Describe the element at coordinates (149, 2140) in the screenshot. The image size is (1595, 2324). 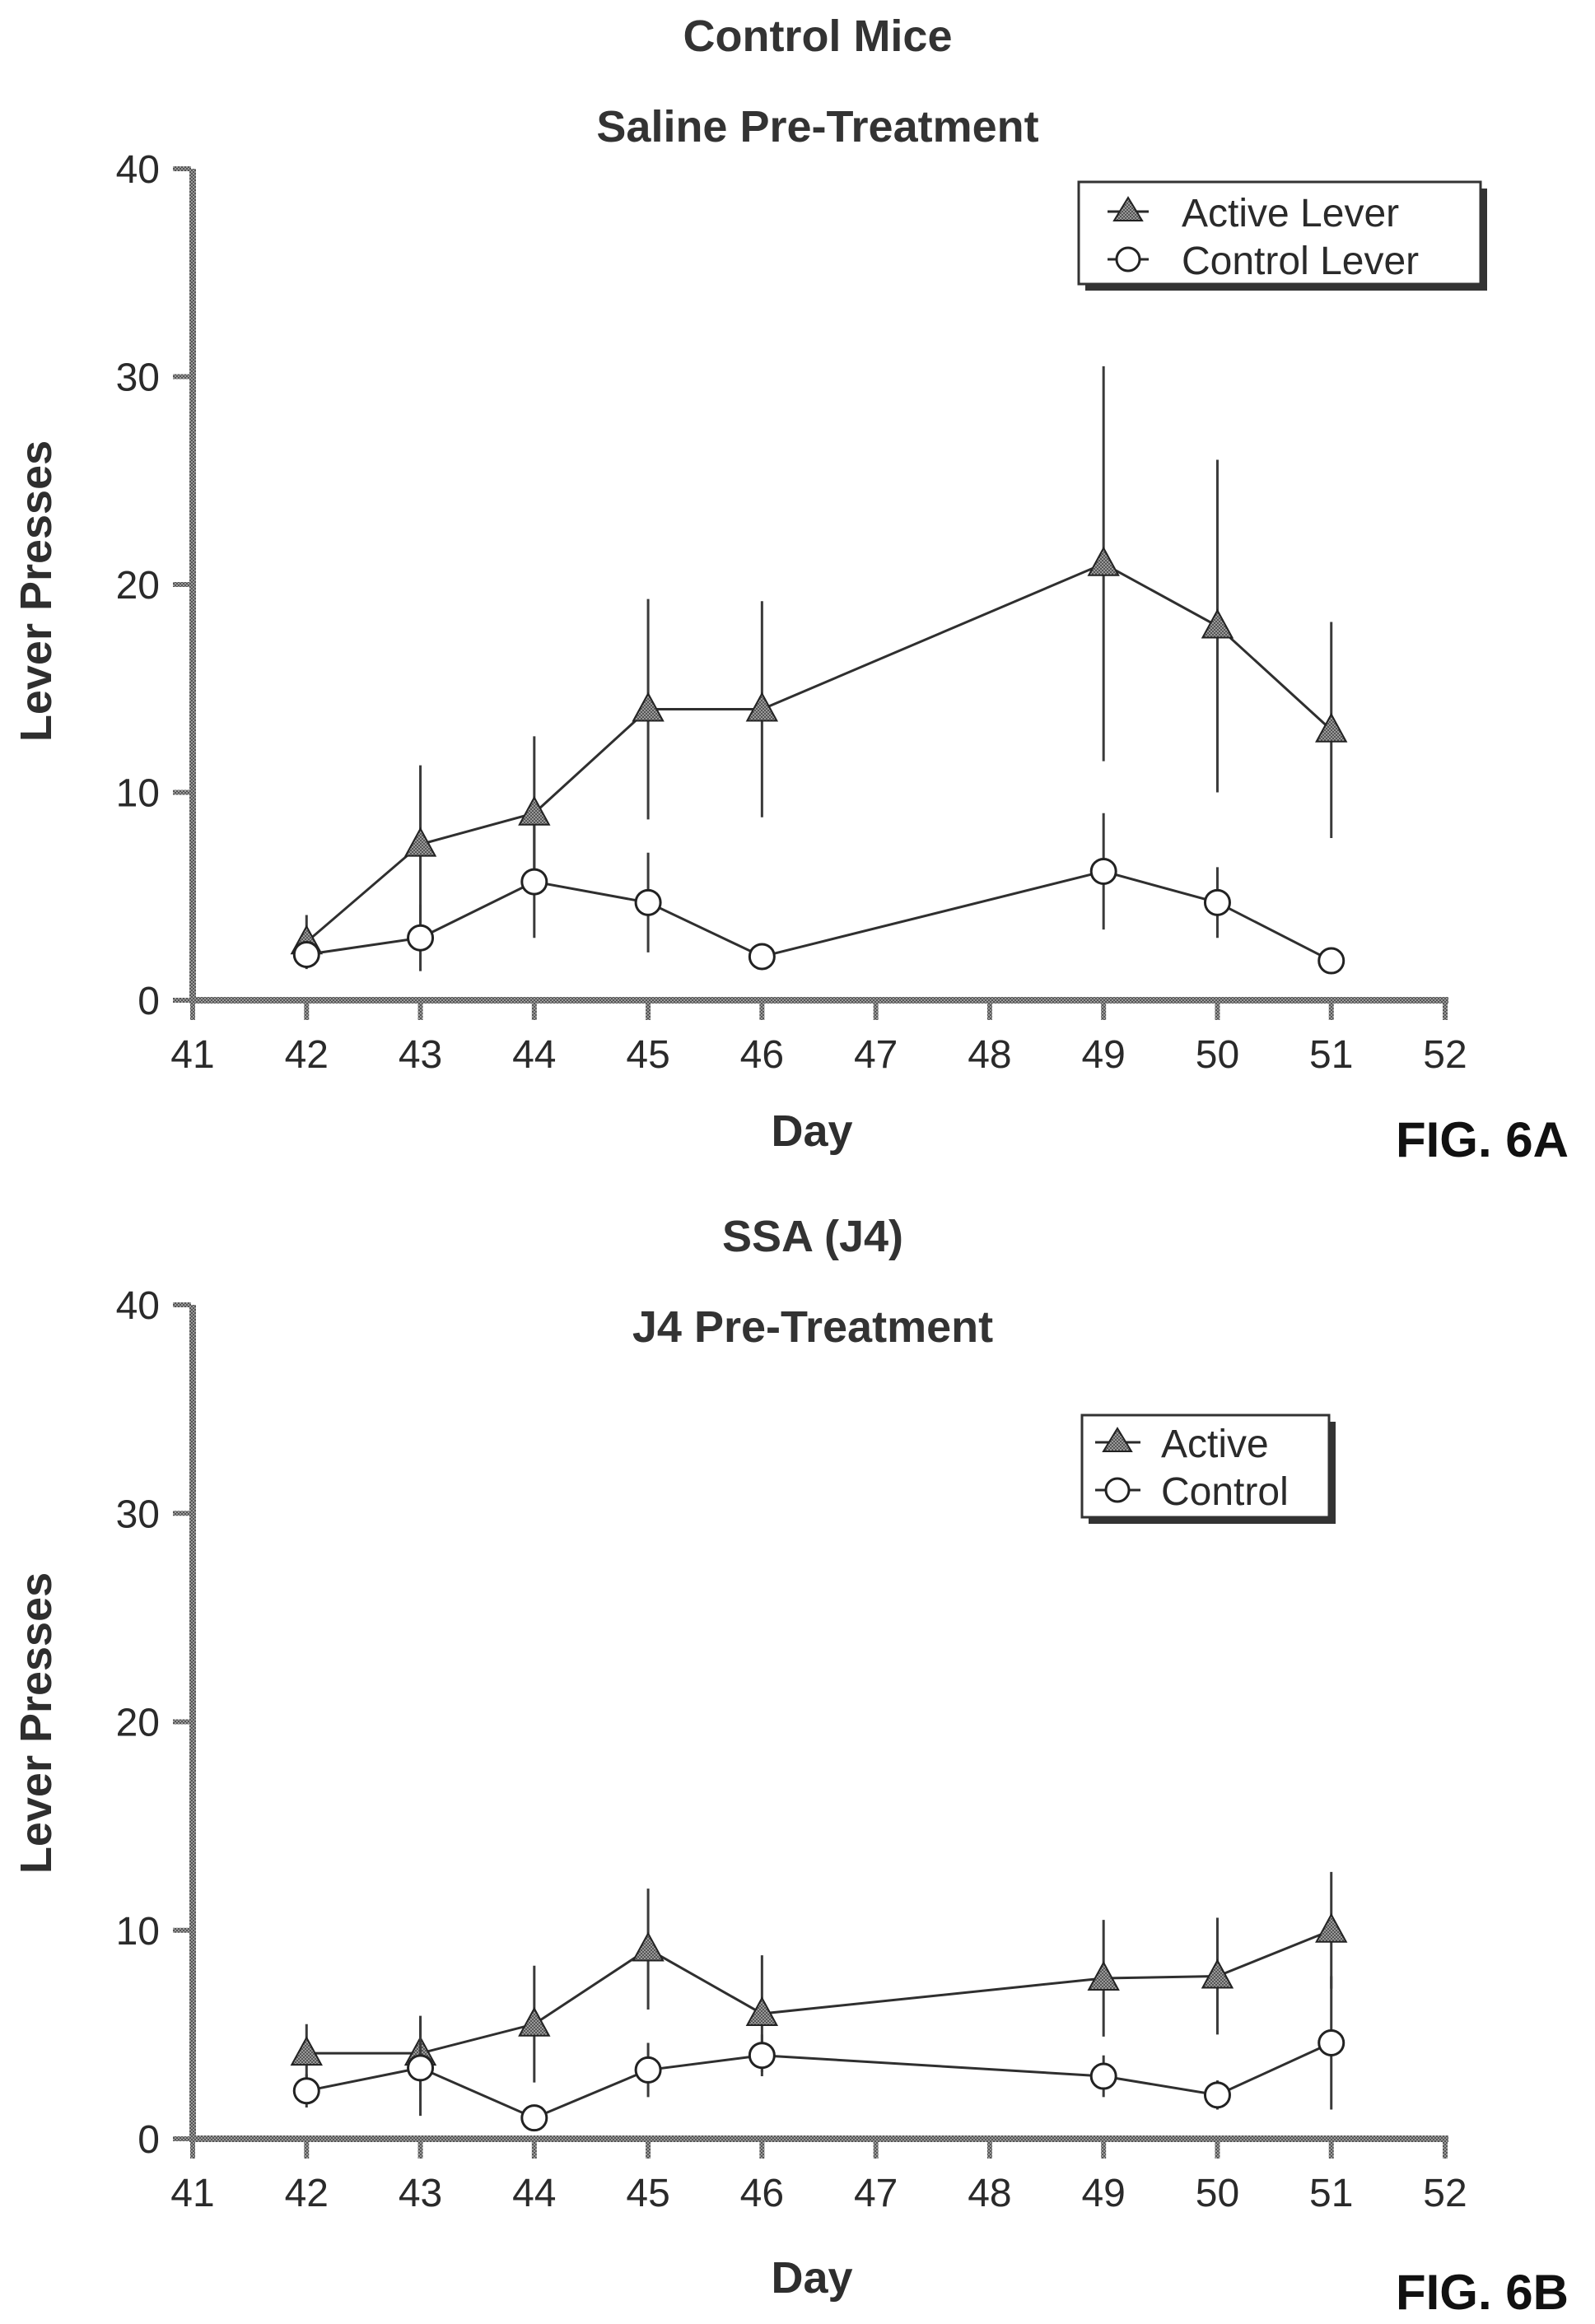
I see `y-tick-label: 0` at that location.